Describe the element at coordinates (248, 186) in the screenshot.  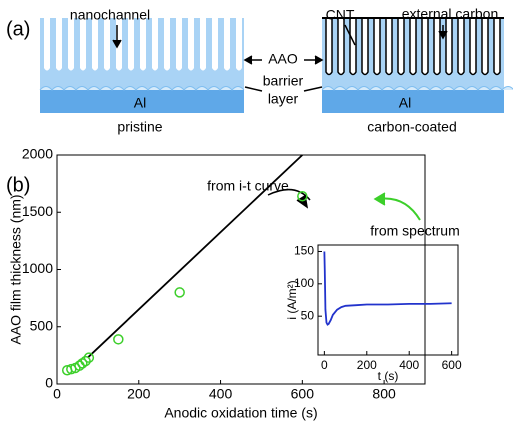
I see `annotation: from i-t curve` at that location.